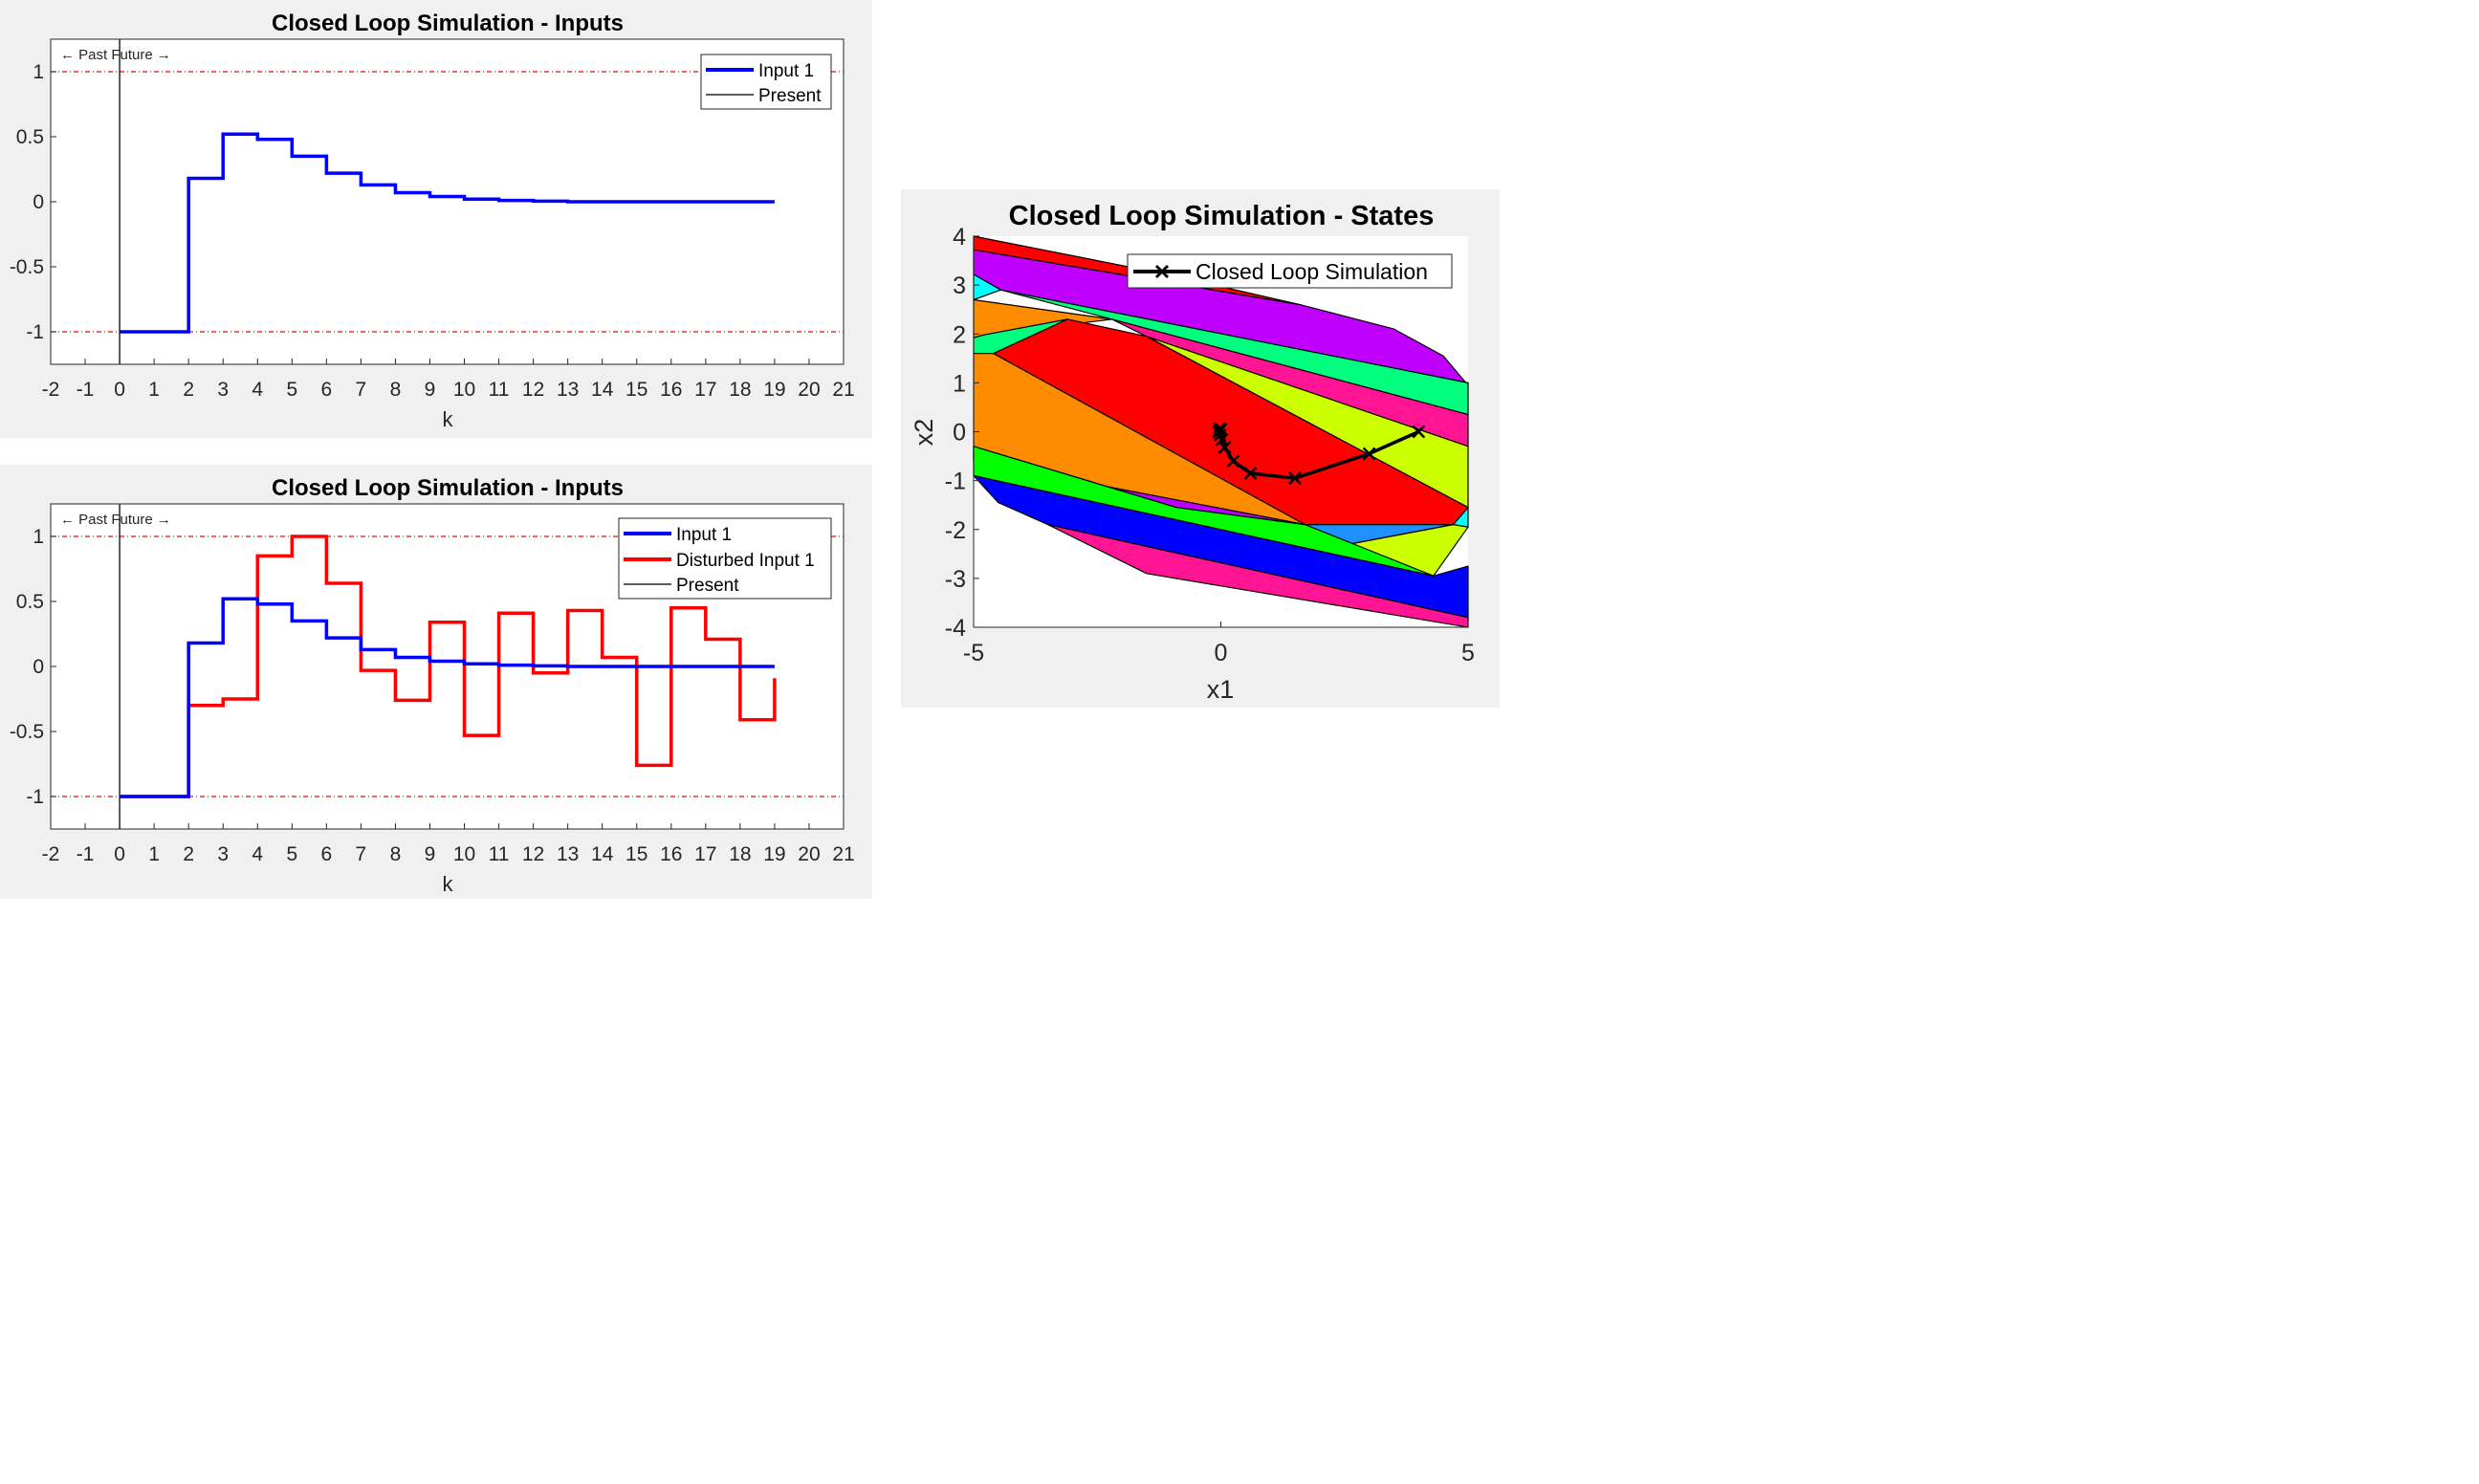 Image resolution: width=2479 pixels, height=1484 pixels. What do you see at coordinates (774, 854) in the screenshot?
I see `x-tick-label: 19` at bounding box center [774, 854].